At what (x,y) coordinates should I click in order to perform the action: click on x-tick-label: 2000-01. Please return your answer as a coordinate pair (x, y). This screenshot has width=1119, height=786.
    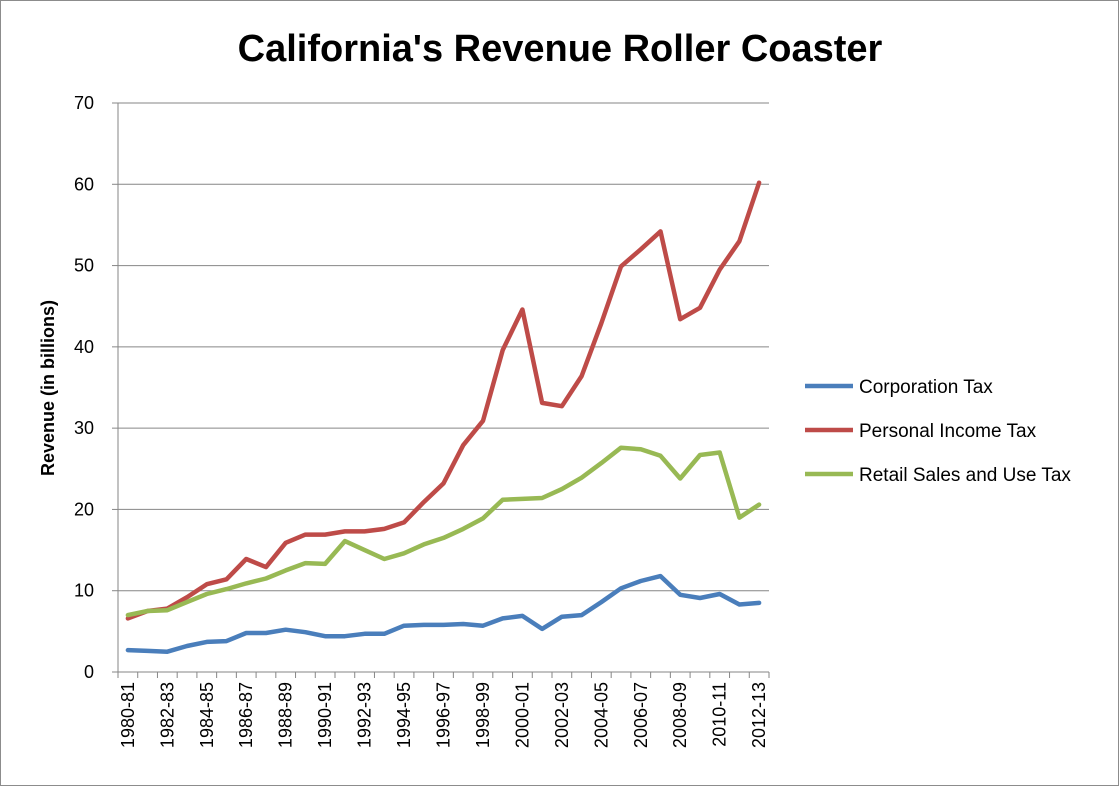
    Looking at the image, I should click on (522, 715).